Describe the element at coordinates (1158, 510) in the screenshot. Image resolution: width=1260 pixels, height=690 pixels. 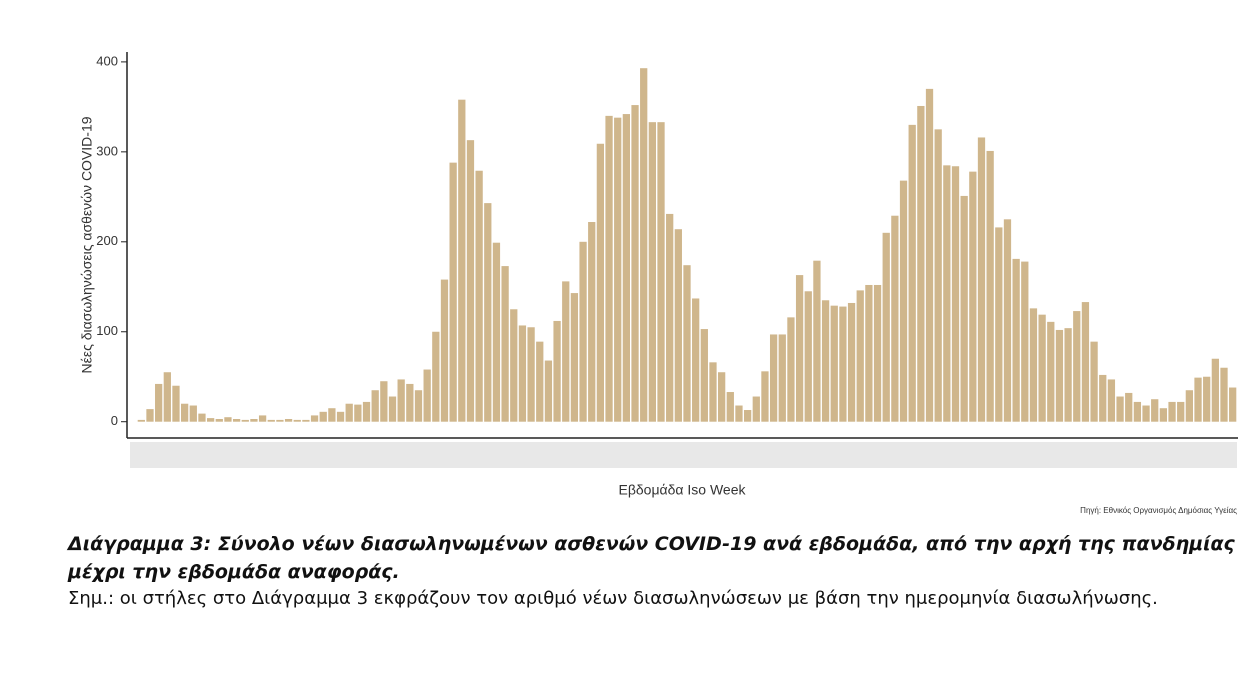
I see `source: Πηγή: Εθνικός Οργανισμός Δημόσιας Υγείας` at that location.